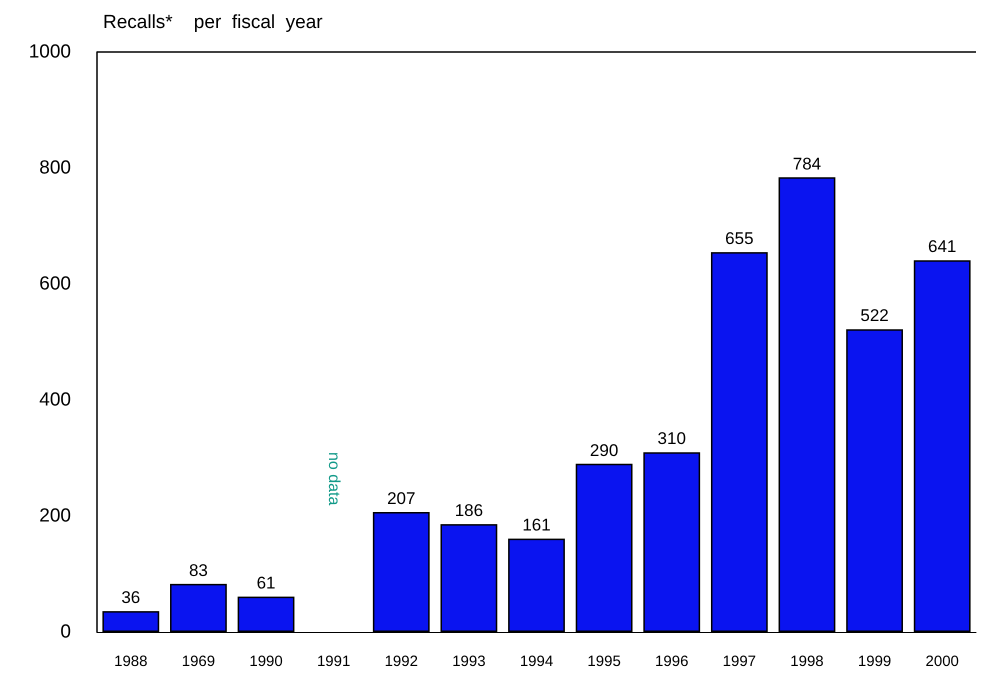  Describe the element at coordinates (604, 661) in the screenshot. I see `x-tick-label: 1995` at that location.